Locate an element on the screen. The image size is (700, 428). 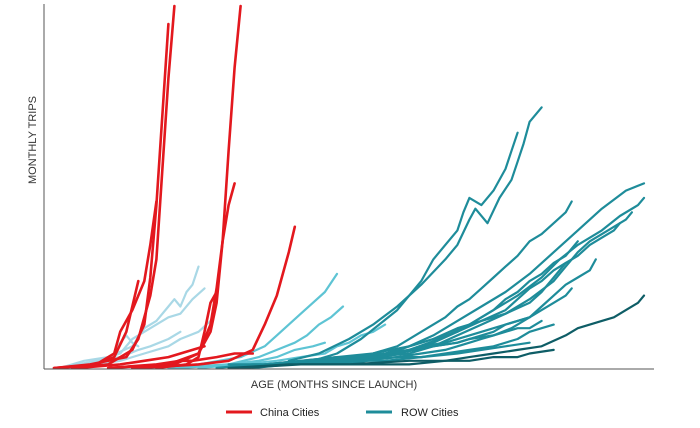
legend-label-china: China Cities is located at coordinates (290, 413).